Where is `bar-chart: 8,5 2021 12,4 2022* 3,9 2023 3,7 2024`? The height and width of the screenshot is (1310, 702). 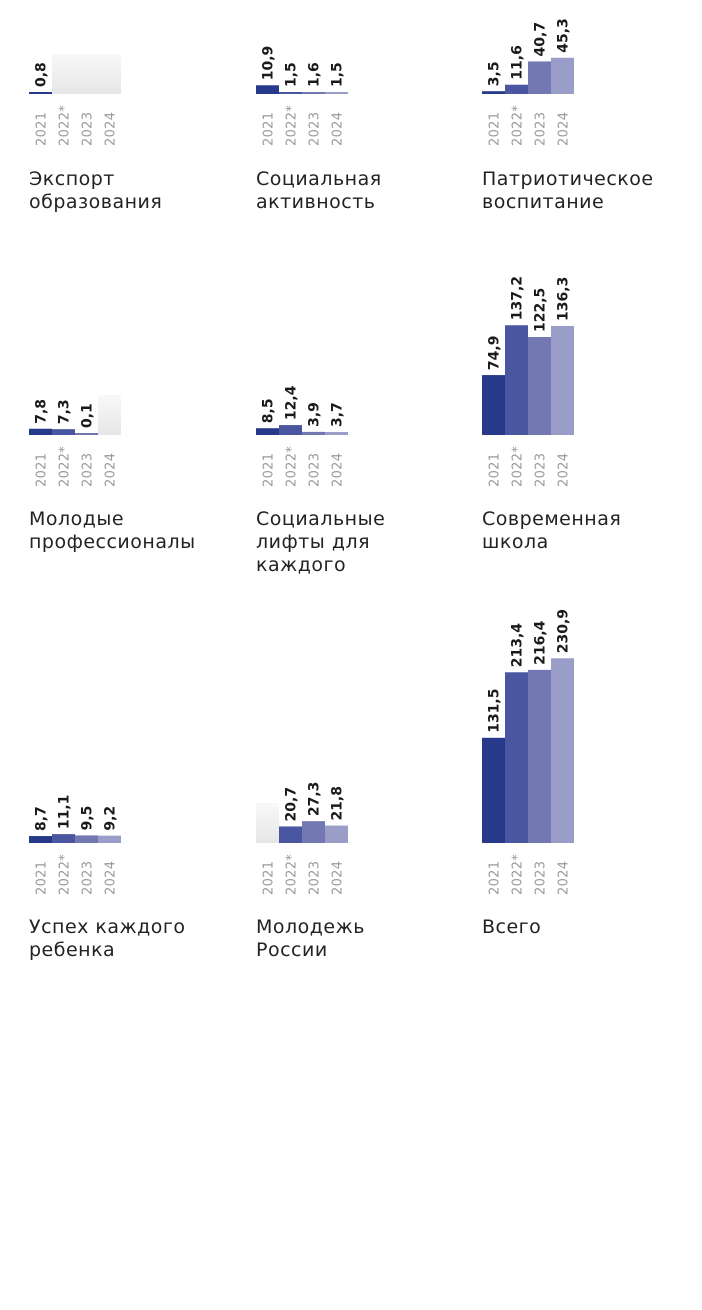
bar-chart: 8,5 2021 12,4 2022* 3,9 2023 3,7 2024 is located at coordinates (302, 436).